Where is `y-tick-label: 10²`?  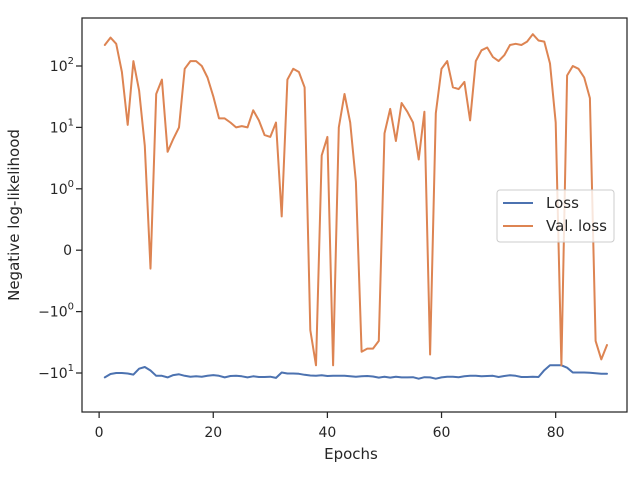
y-tick-label: 10² is located at coordinates (62, 65).